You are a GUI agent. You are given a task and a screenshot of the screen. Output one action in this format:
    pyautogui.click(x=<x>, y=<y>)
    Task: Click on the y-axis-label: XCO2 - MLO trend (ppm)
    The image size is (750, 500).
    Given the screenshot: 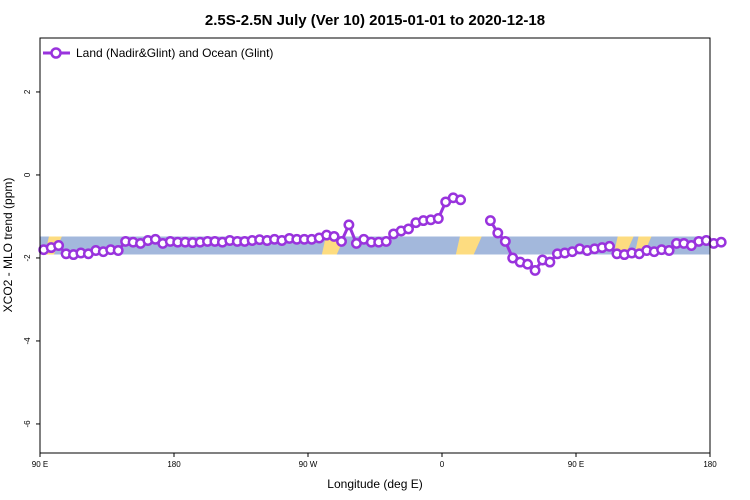 What is the action you would take?
    pyautogui.click(x=8, y=245)
    